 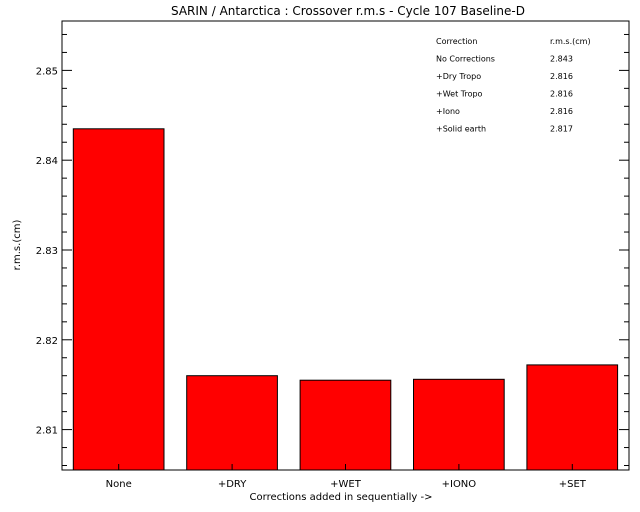 I want to click on y-tick-label: 2.81, so click(x=47, y=431).